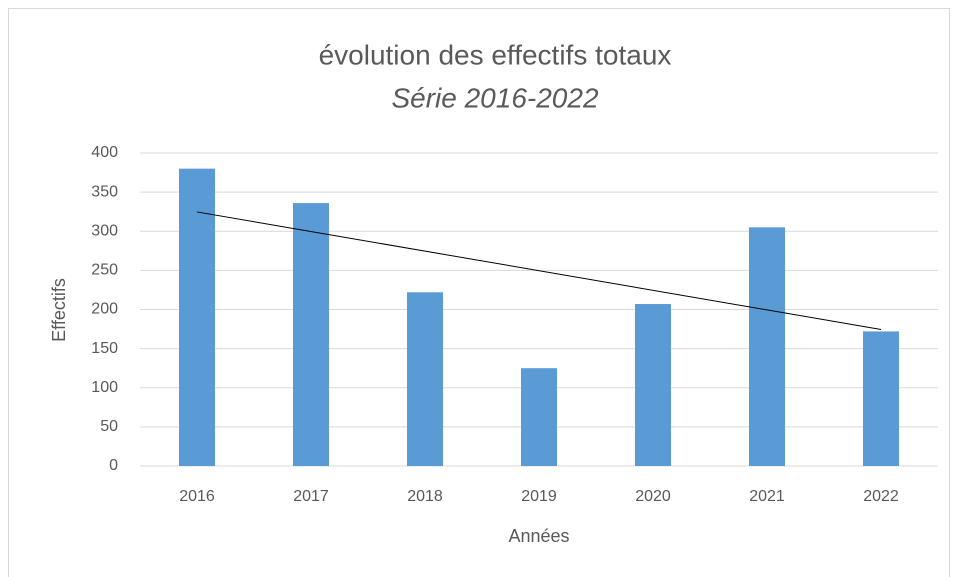  What do you see at coordinates (197, 496) in the screenshot?
I see `x-tick-label: 2016` at bounding box center [197, 496].